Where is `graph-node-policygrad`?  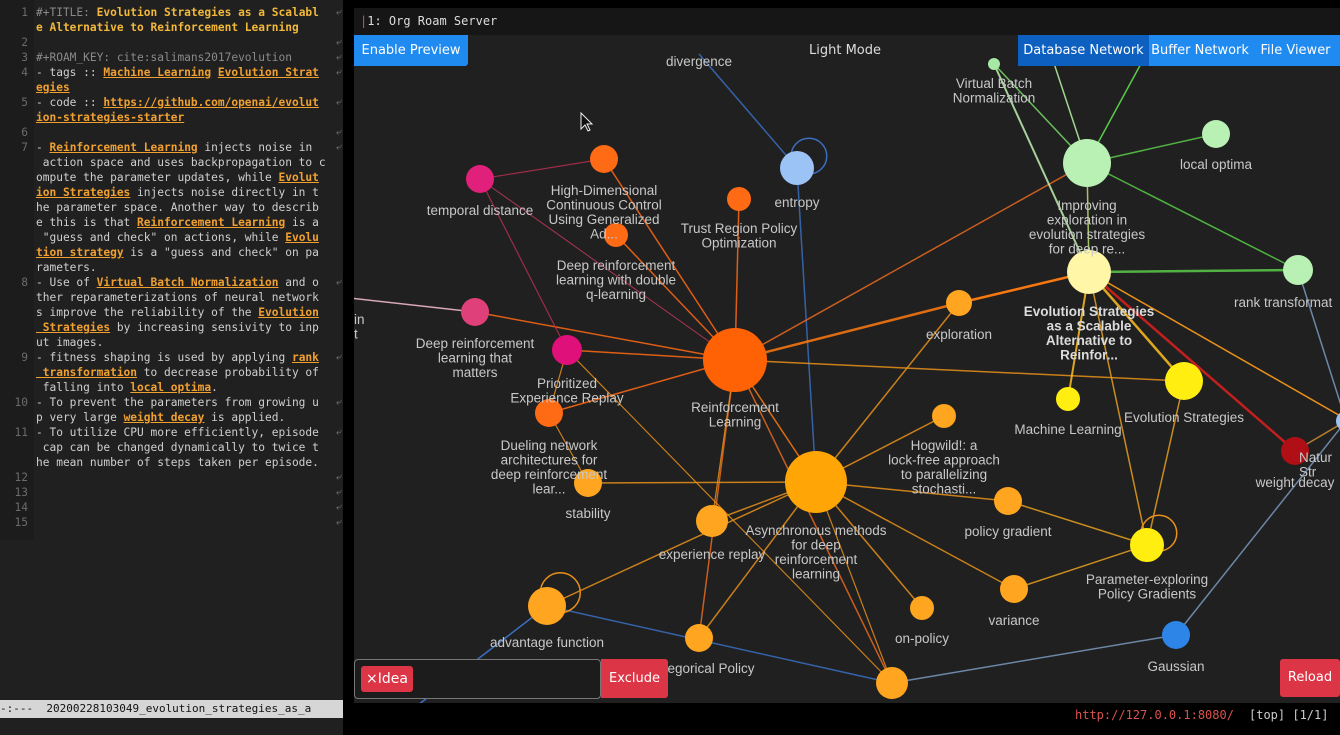 graph-node-policygrad is located at coordinates (1008, 501).